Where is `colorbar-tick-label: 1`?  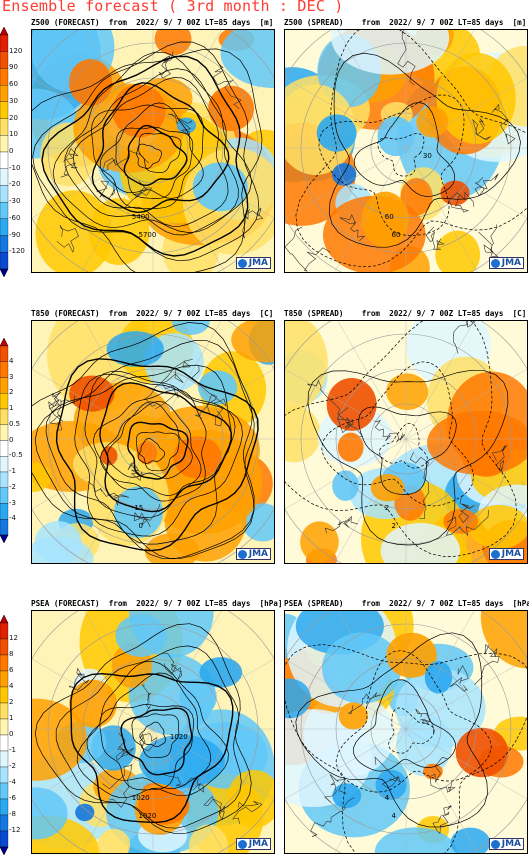 colorbar-tick-label: 1 is located at coordinates (11, 718).